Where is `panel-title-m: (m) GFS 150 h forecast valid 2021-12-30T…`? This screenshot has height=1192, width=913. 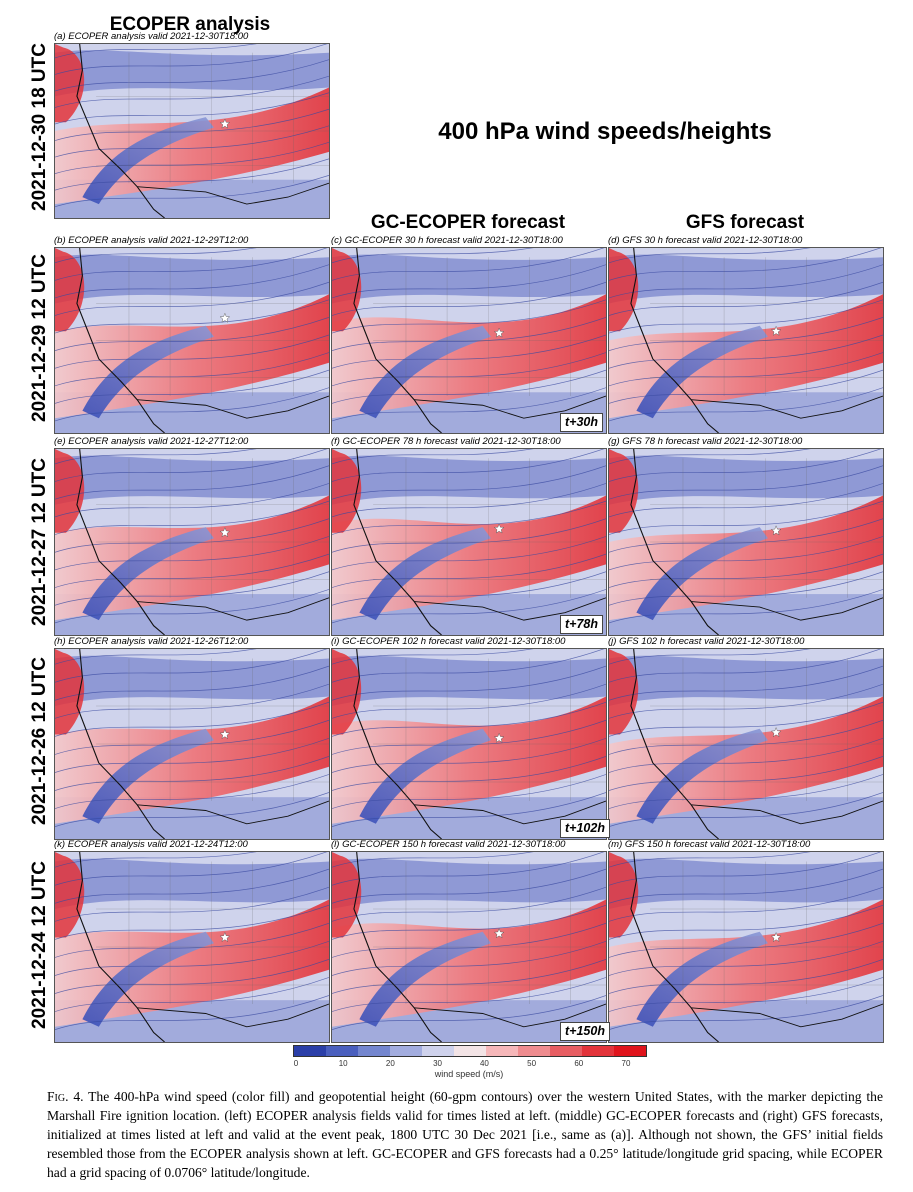 panel-title-m: (m) GFS 150 h forecast valid 2021-12-30T… is located at coordinates (709, 844).